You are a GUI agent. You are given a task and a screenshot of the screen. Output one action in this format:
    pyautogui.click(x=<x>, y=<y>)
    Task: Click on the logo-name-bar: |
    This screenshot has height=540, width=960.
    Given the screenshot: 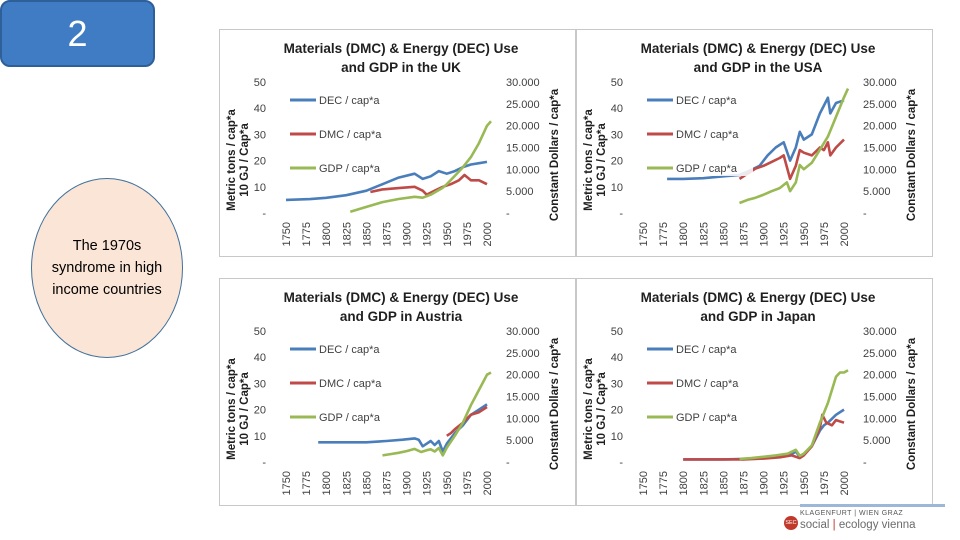 What is the action you would take?
    pyautogui.click(x=834, y=525)
    